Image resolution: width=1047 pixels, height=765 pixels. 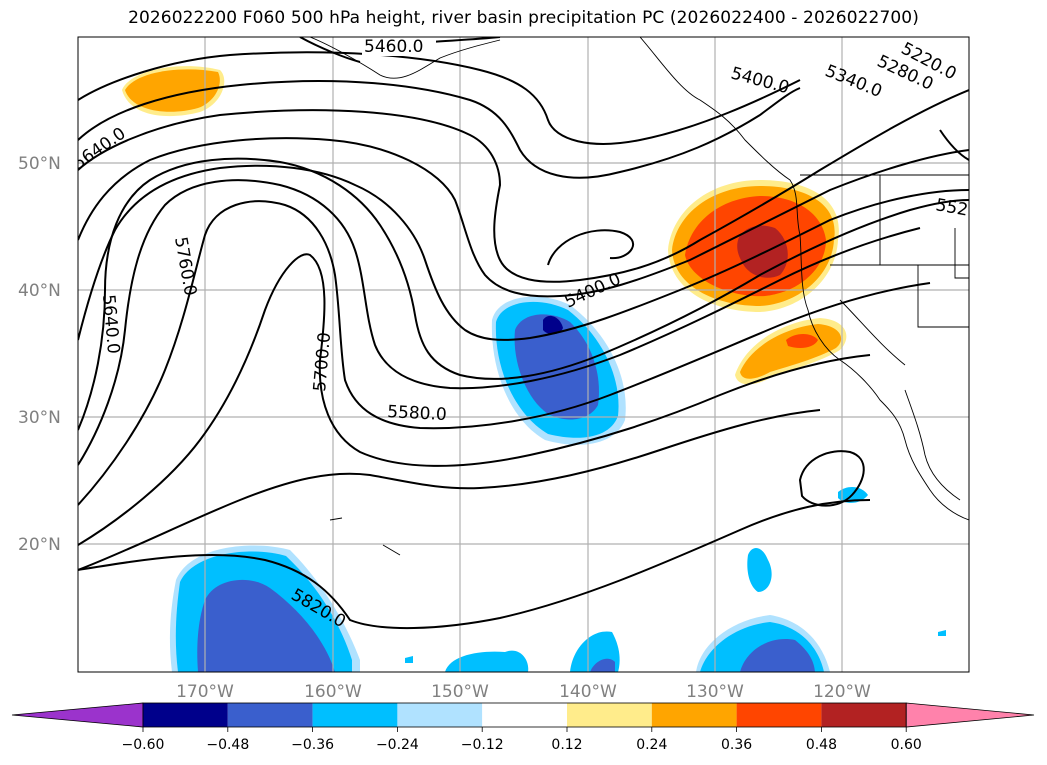 I want to click on colorbar-tick-label: 0.12, so click(x=566, y=745).